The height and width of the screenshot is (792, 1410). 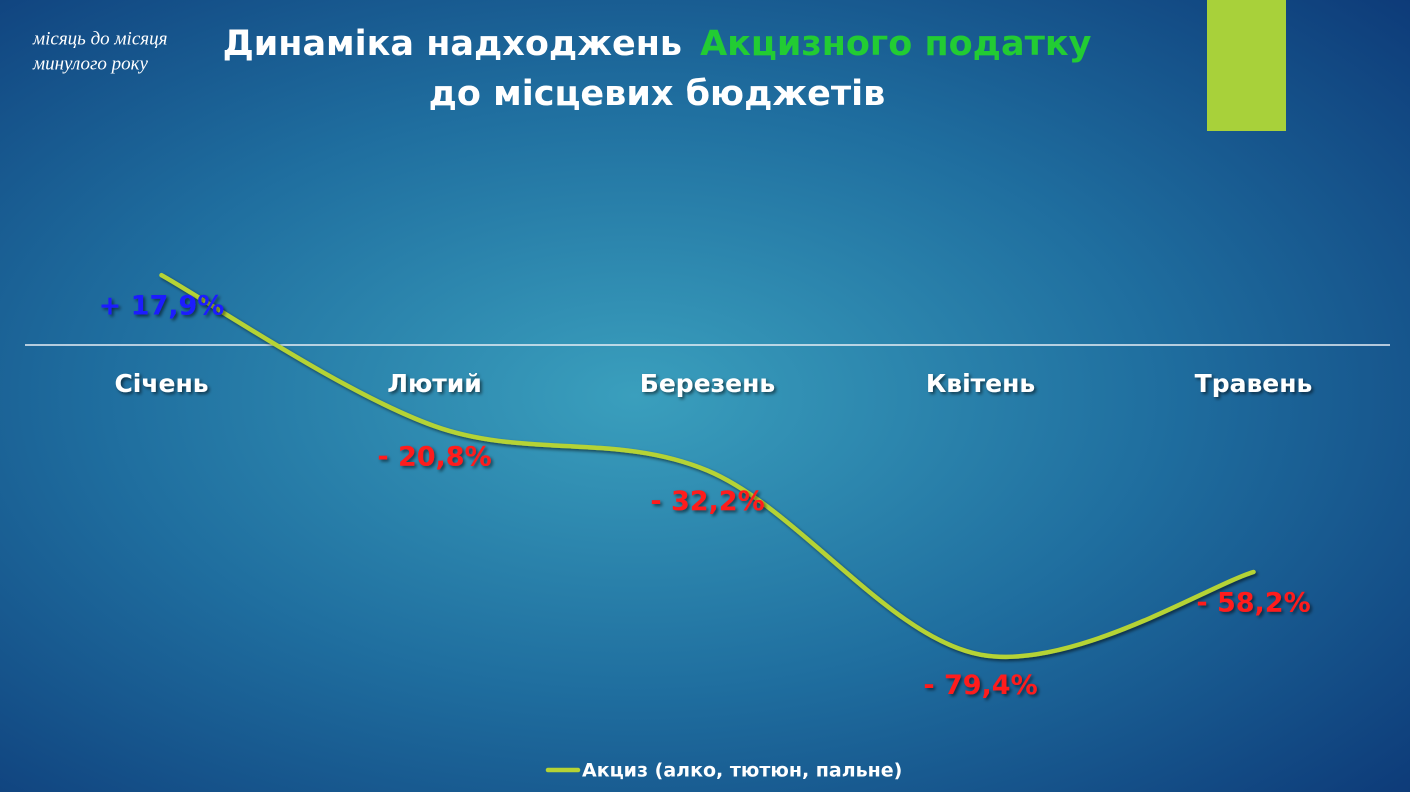 What do you see at coordinates (707, 383) in the screenshot?
I see `x-tick-label: Березень` at bounding box center [707, 383].